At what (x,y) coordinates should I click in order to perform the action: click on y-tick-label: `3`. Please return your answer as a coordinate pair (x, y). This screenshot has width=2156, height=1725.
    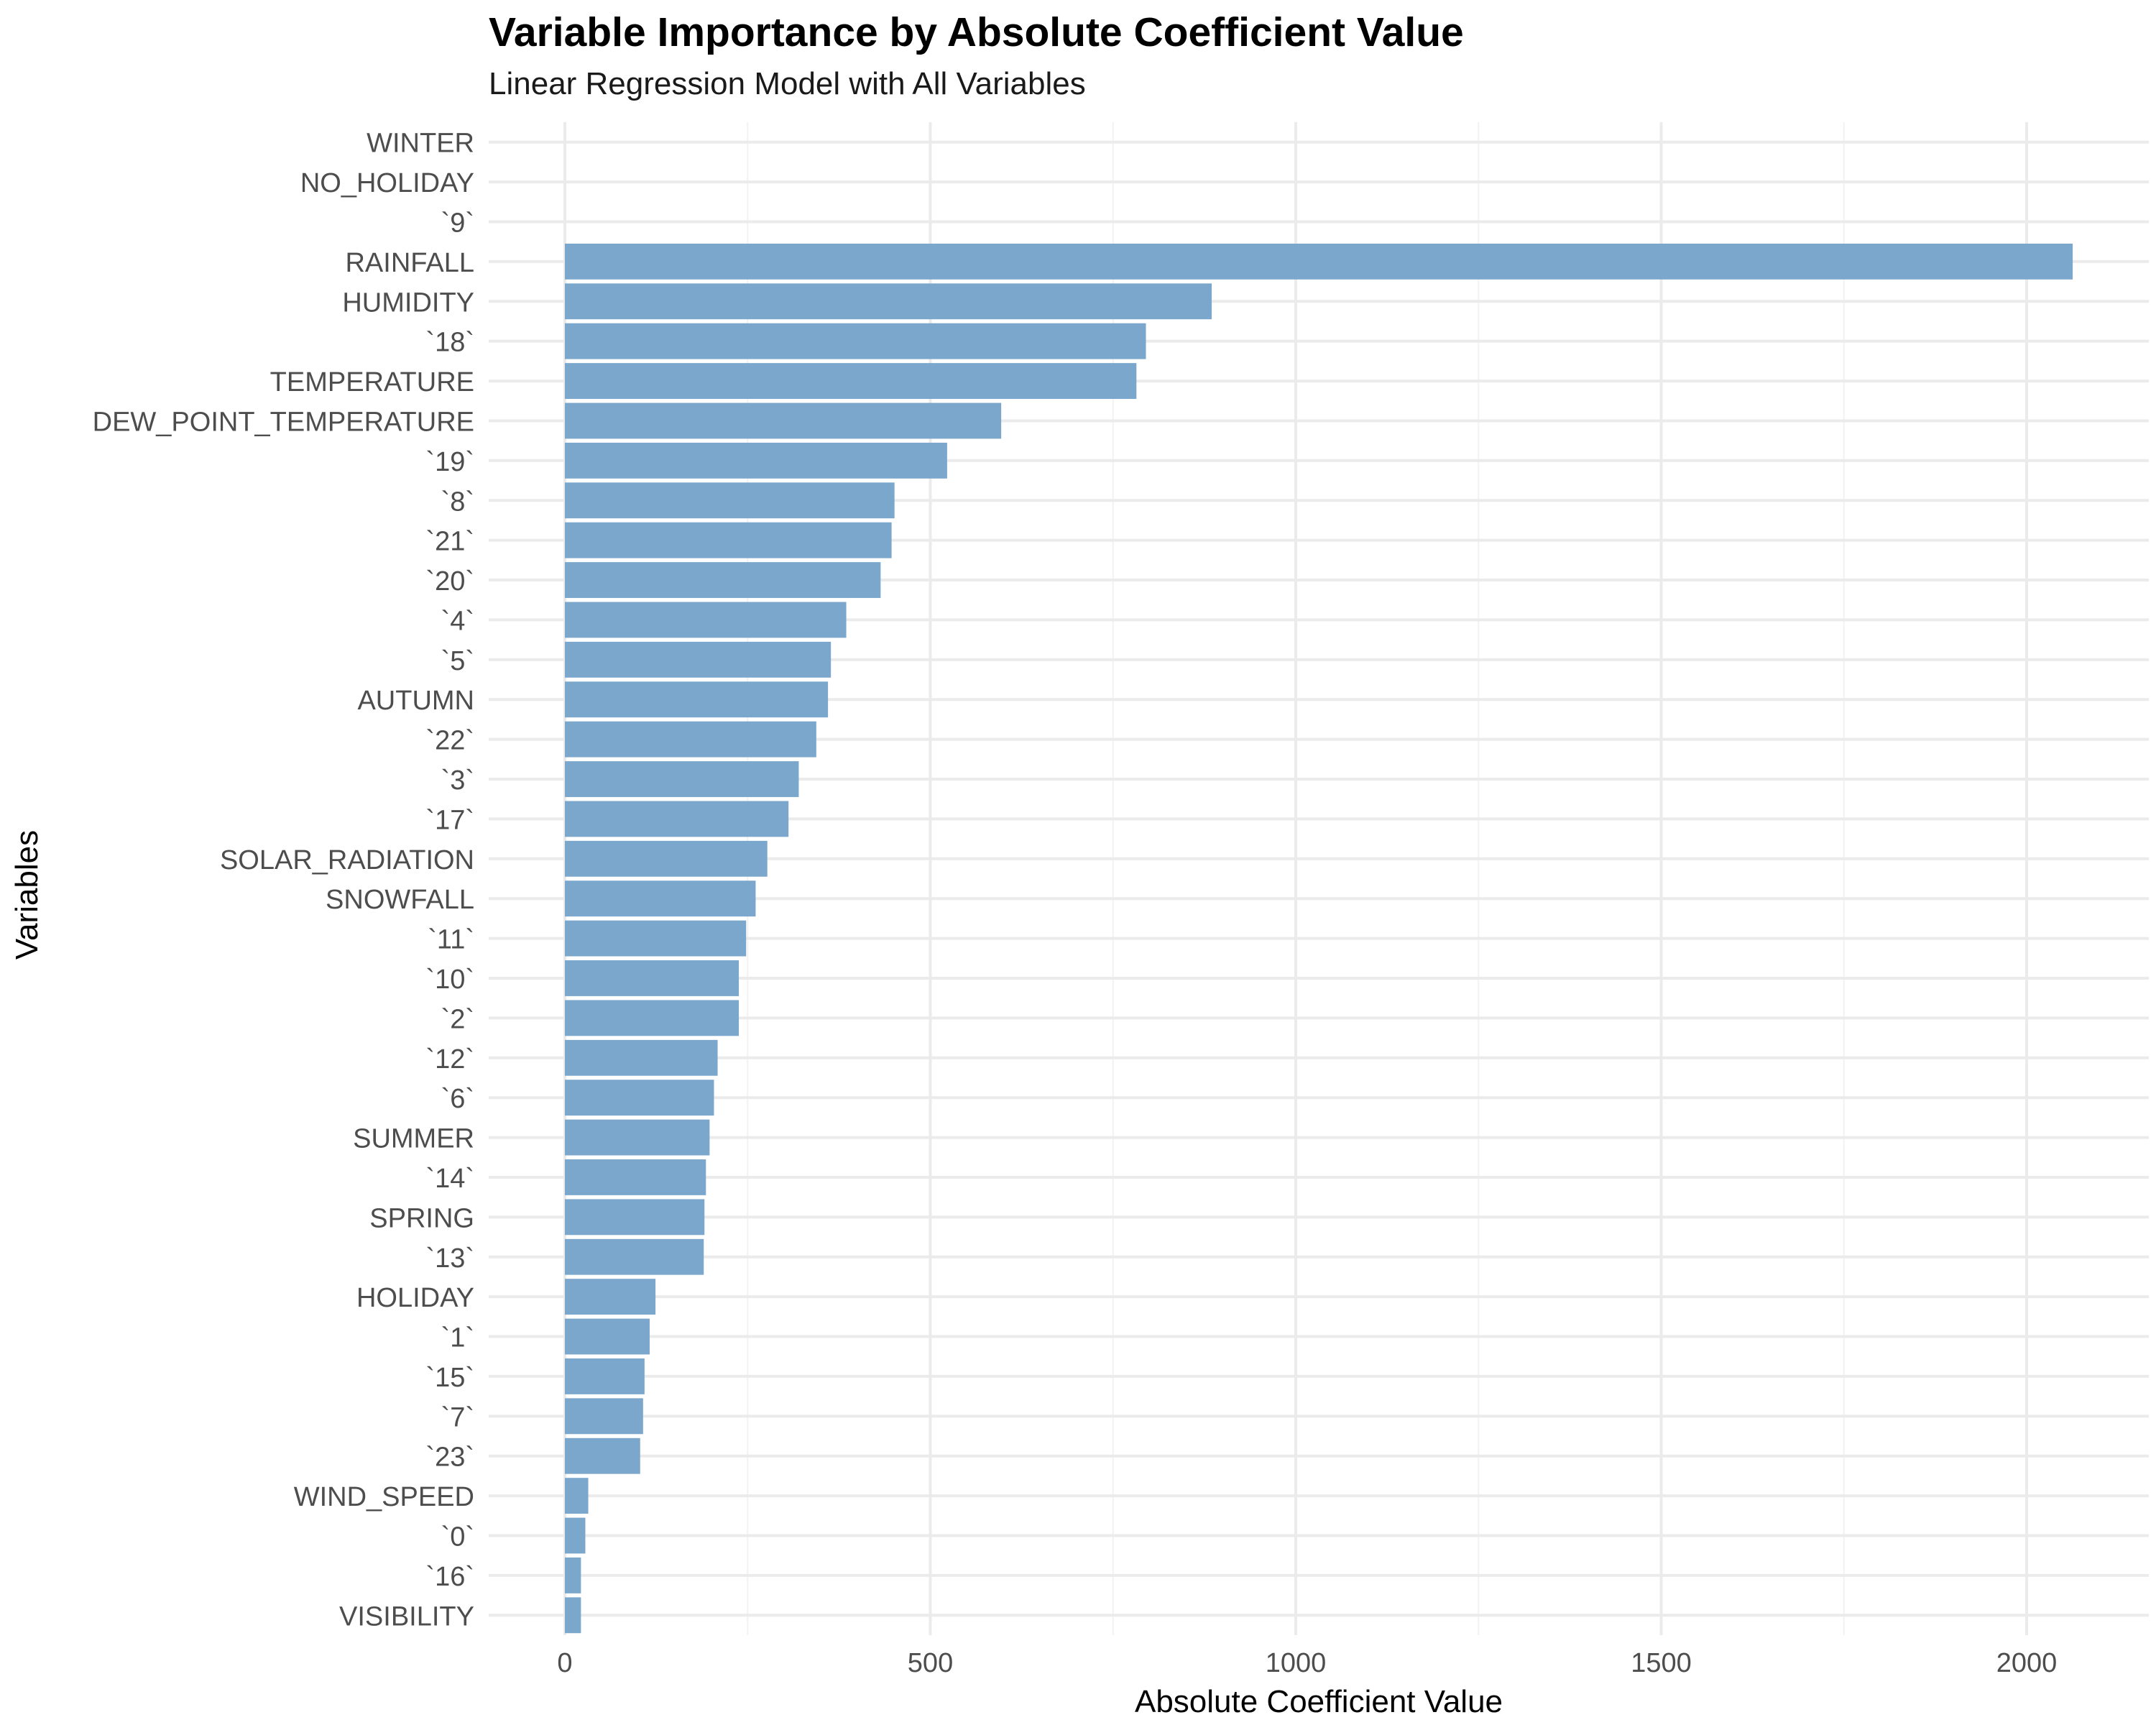
    Looking at the image, I should click on (457, 780).